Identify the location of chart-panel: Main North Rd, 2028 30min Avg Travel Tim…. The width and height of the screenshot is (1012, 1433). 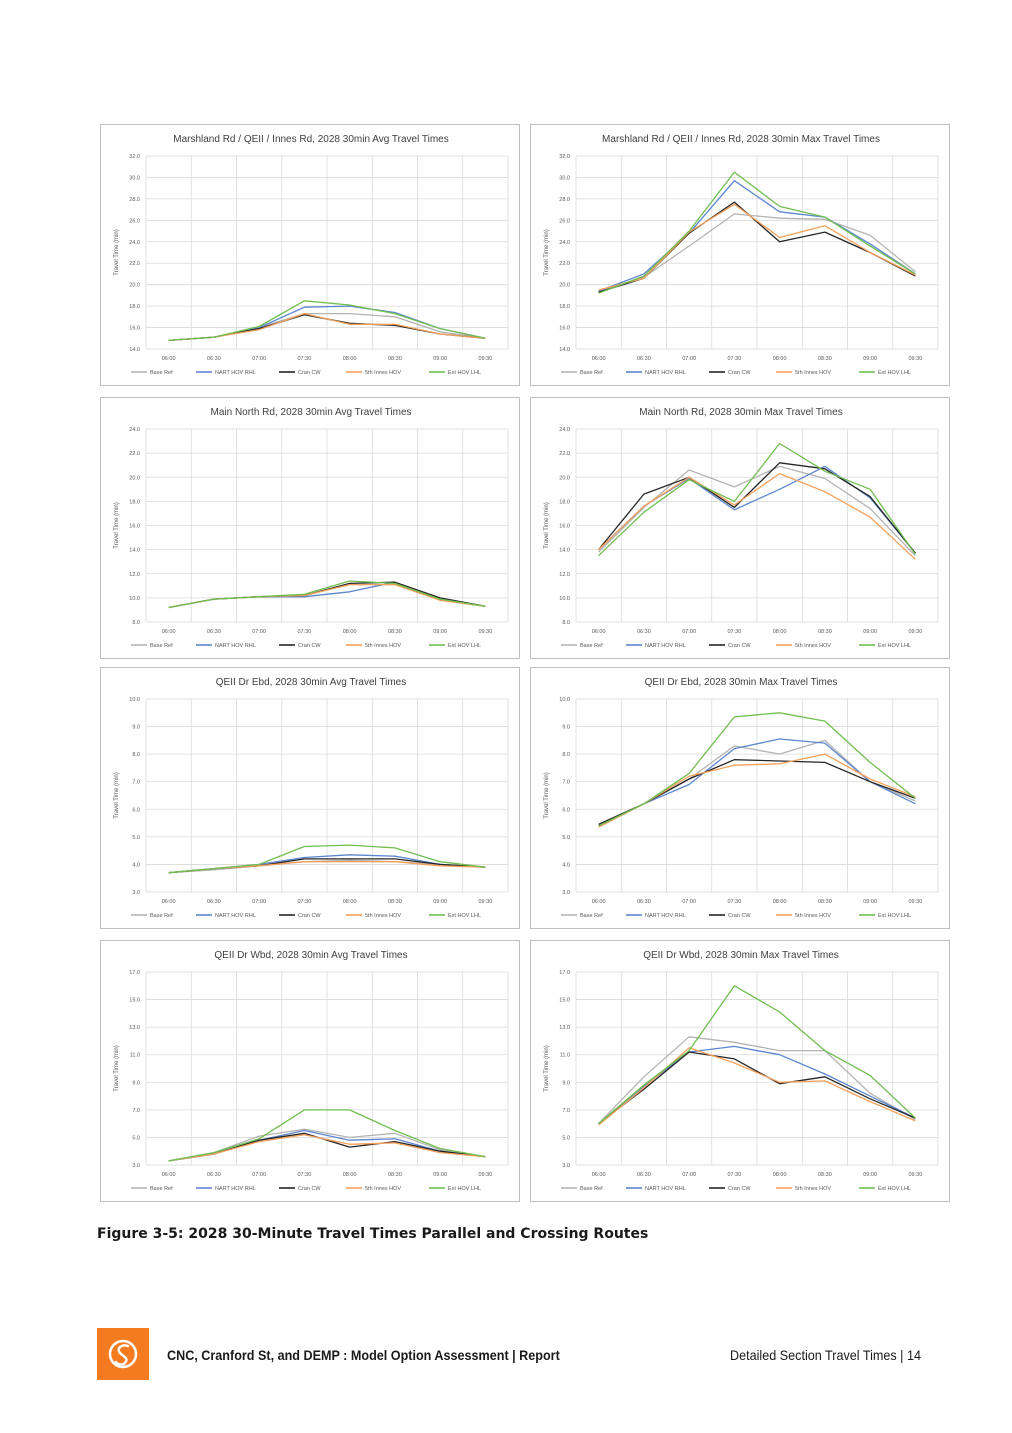
(310, 528).